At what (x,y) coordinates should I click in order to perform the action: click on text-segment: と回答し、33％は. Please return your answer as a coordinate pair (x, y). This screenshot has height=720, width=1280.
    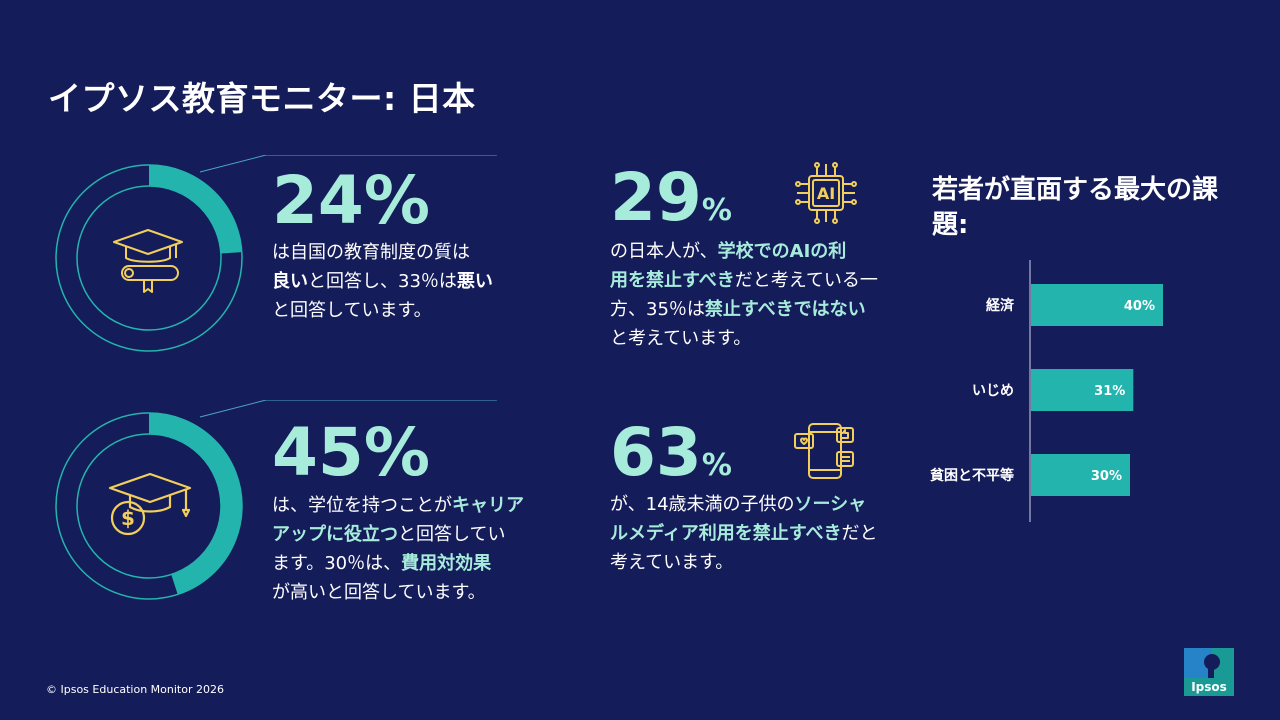
    Looking at the image, I should click on (382, 281).